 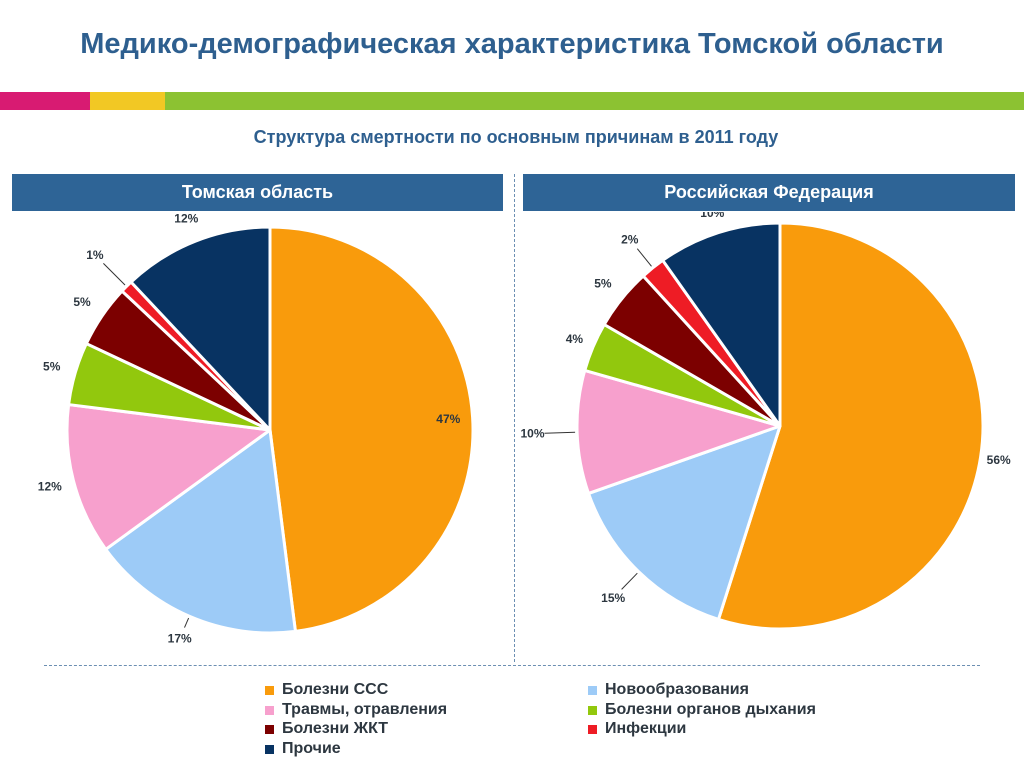 I want to click on horizontal-divider, so click(x=512, y=665).